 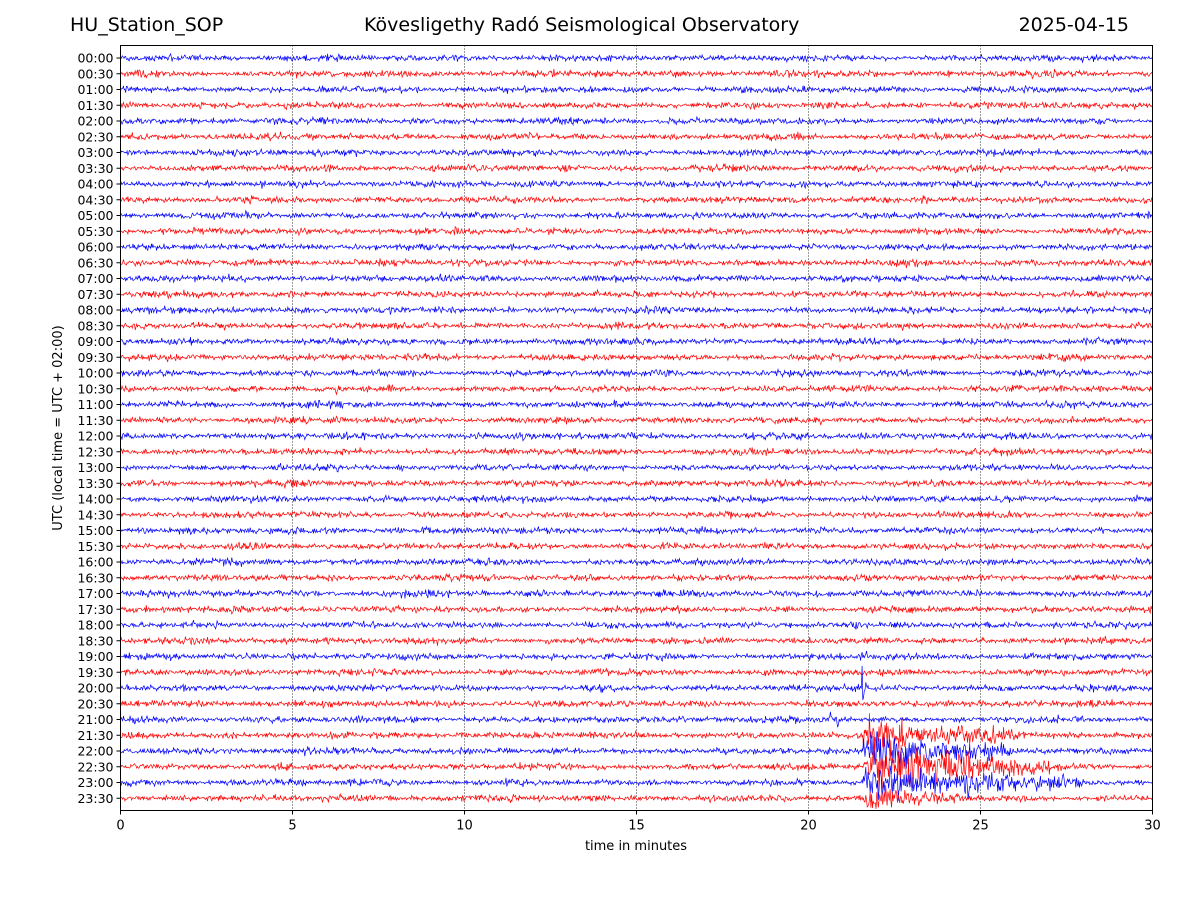 I want to click on trace-02:30, so click(x=636, y=136).